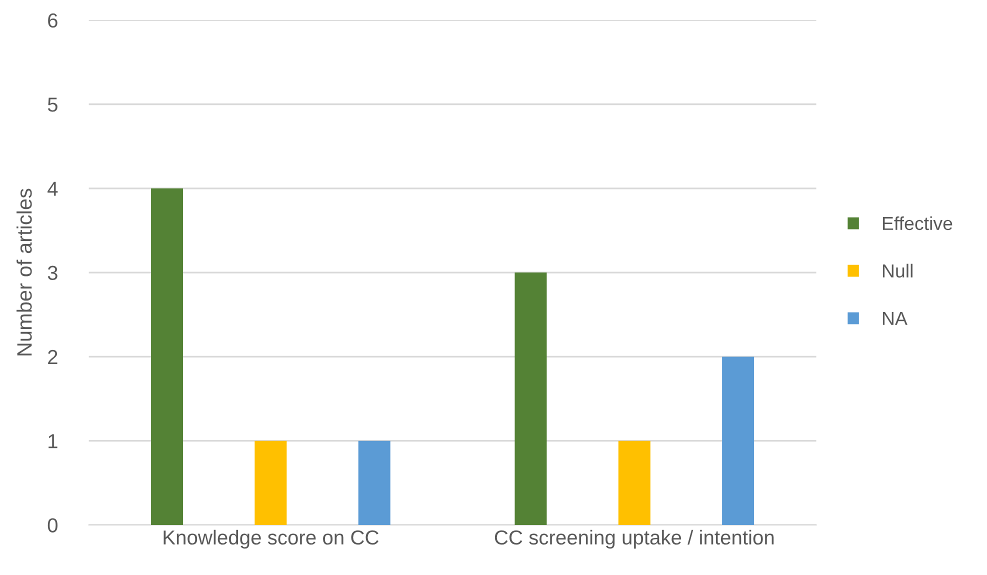  I want to click on y-tick-label: 5, so click(53, 105).